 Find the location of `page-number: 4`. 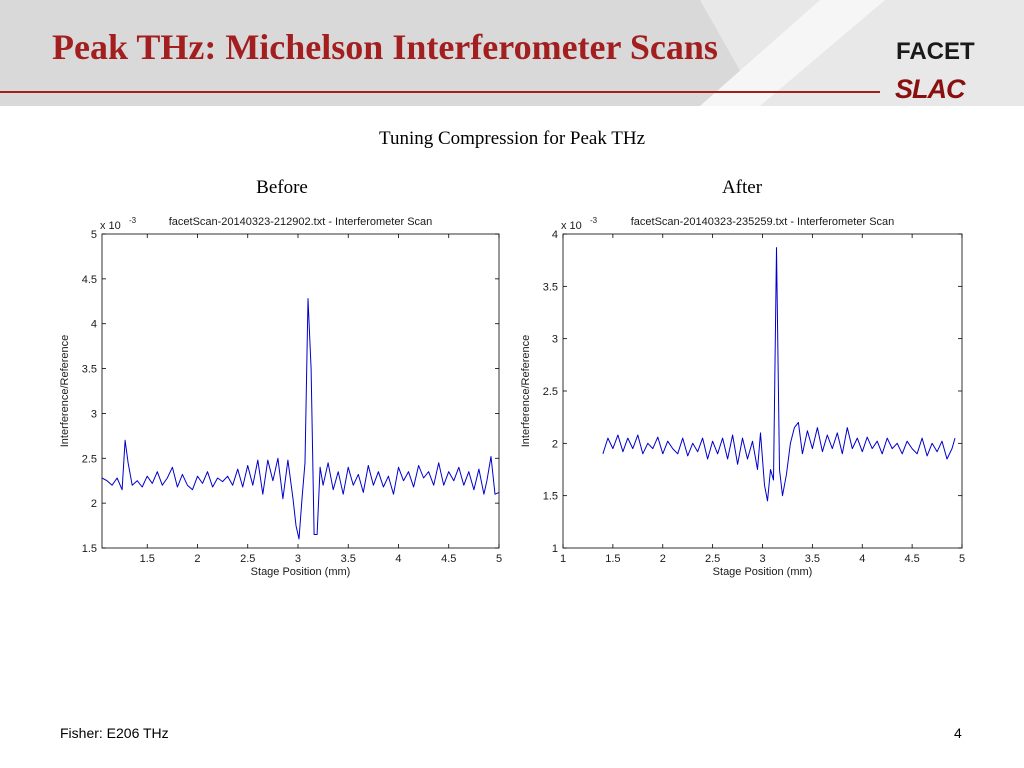

page-number: 4 is located at coordinates (958, 733).